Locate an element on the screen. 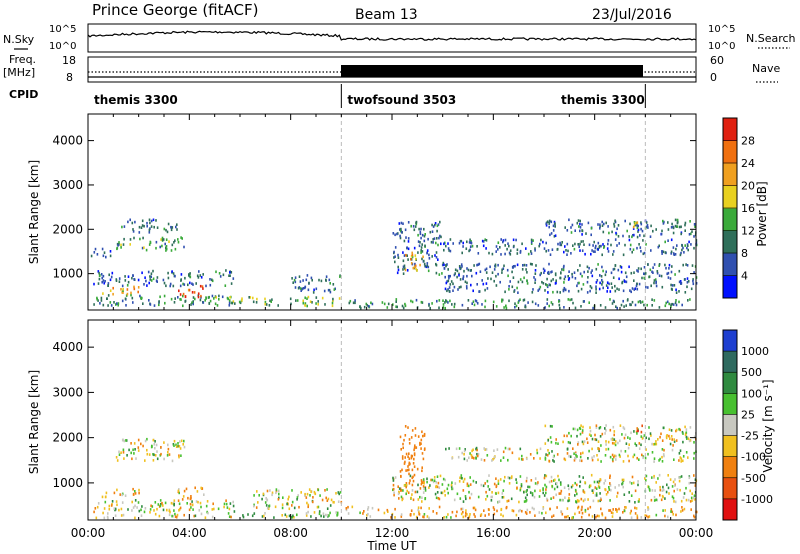 The height and width of the screenshot is (554, 800). velocity-ylabel: Slant Range [km] is located at coordinates (34, 422).